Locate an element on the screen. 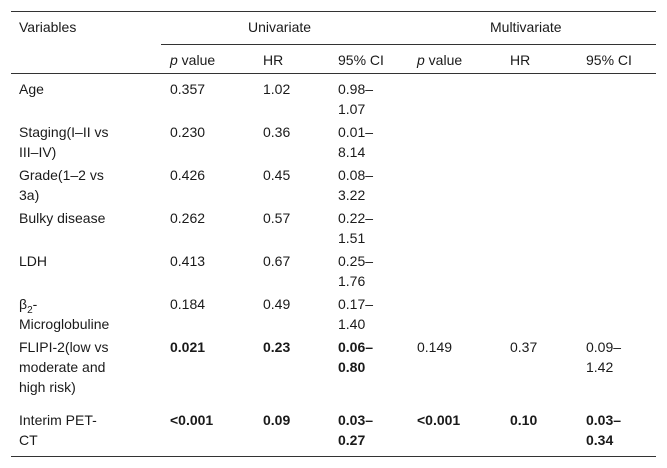 The width and height of the screenshot is (667, 468). row-hr: 1.02 is located at coordinates (277, 89).